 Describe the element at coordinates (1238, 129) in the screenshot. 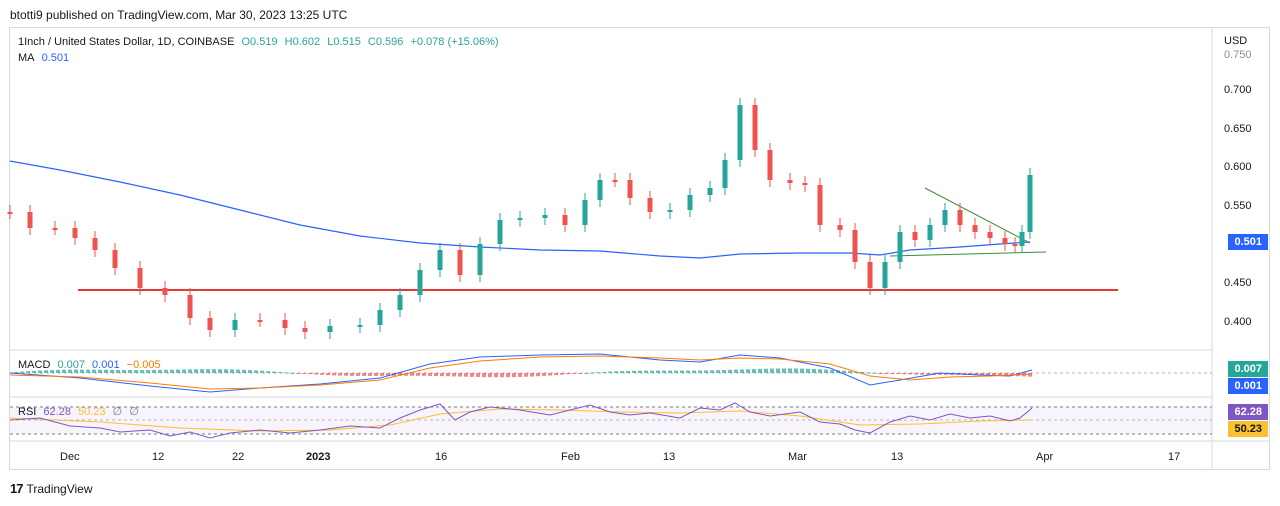

I see `price-axis-tick: 0.650` at that location.